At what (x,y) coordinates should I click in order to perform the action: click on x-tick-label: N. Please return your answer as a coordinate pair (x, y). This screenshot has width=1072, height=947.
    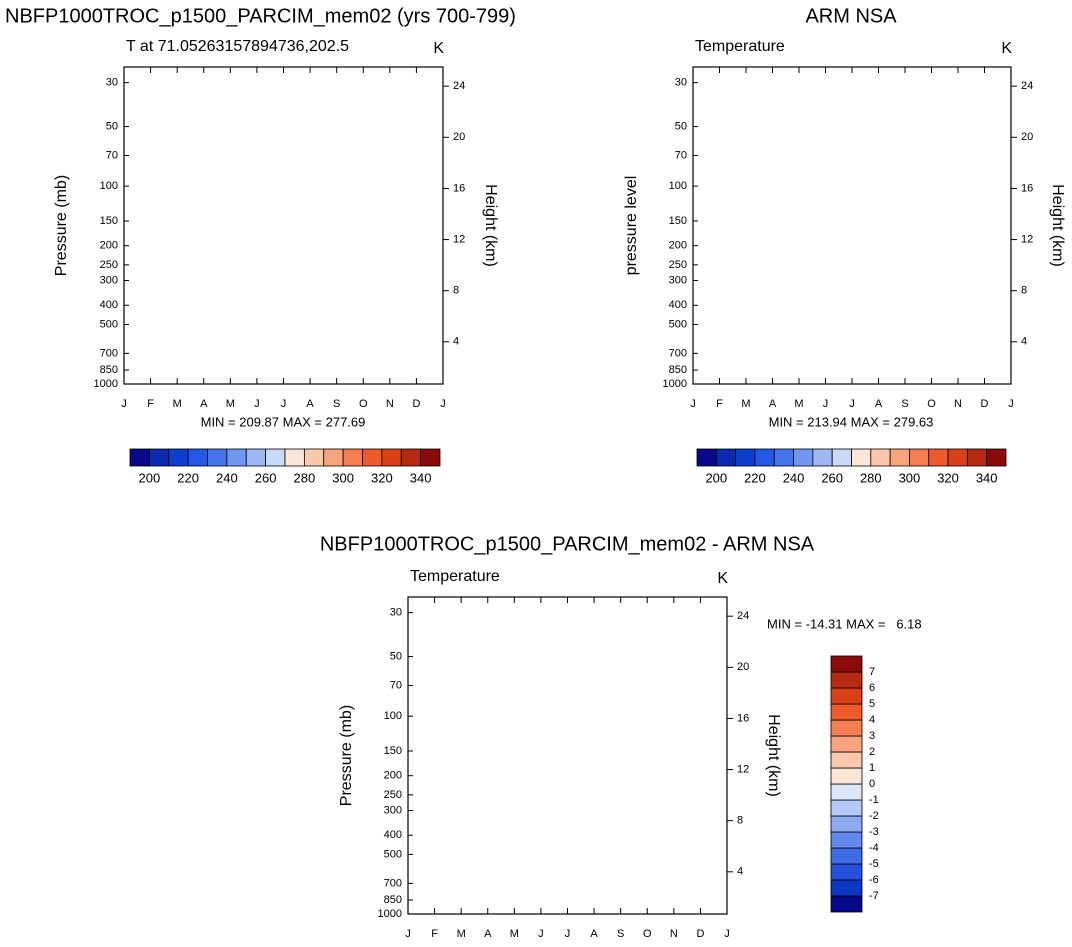
    Looking at the image, I should click on (390, 404).